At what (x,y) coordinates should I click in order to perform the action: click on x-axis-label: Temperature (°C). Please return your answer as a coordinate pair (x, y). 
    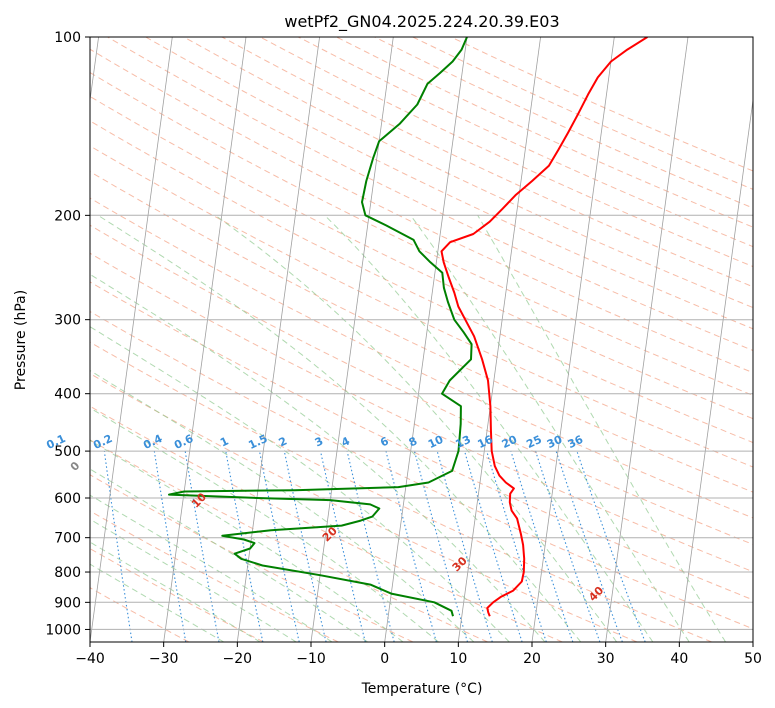
    Looking at the image, I should click on (422, 689).